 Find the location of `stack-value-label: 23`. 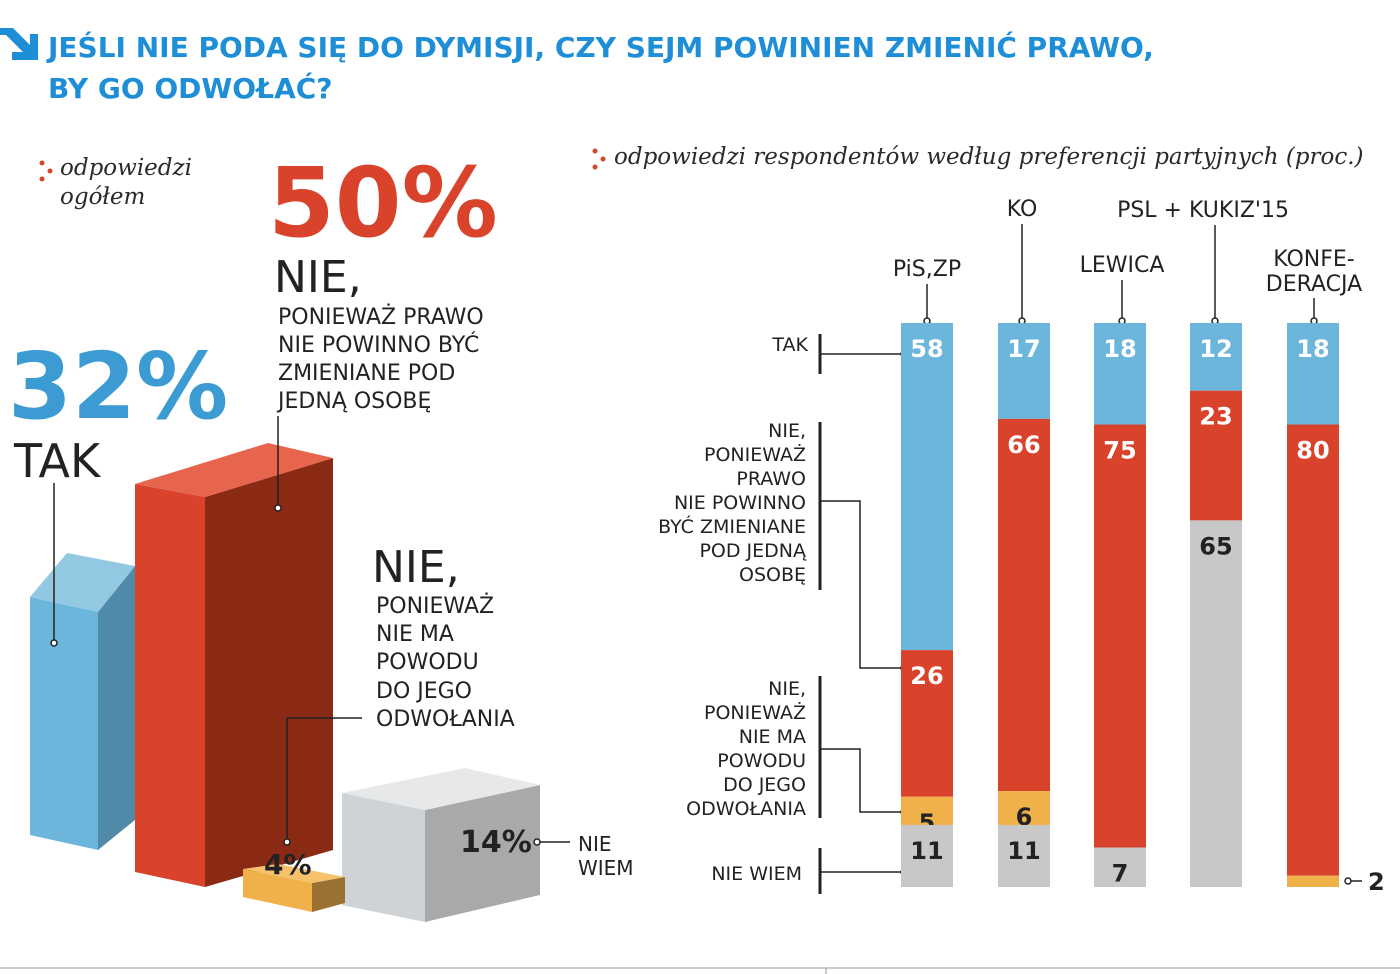

stack-value-label: 23 is located at coordinates (1215, 417).